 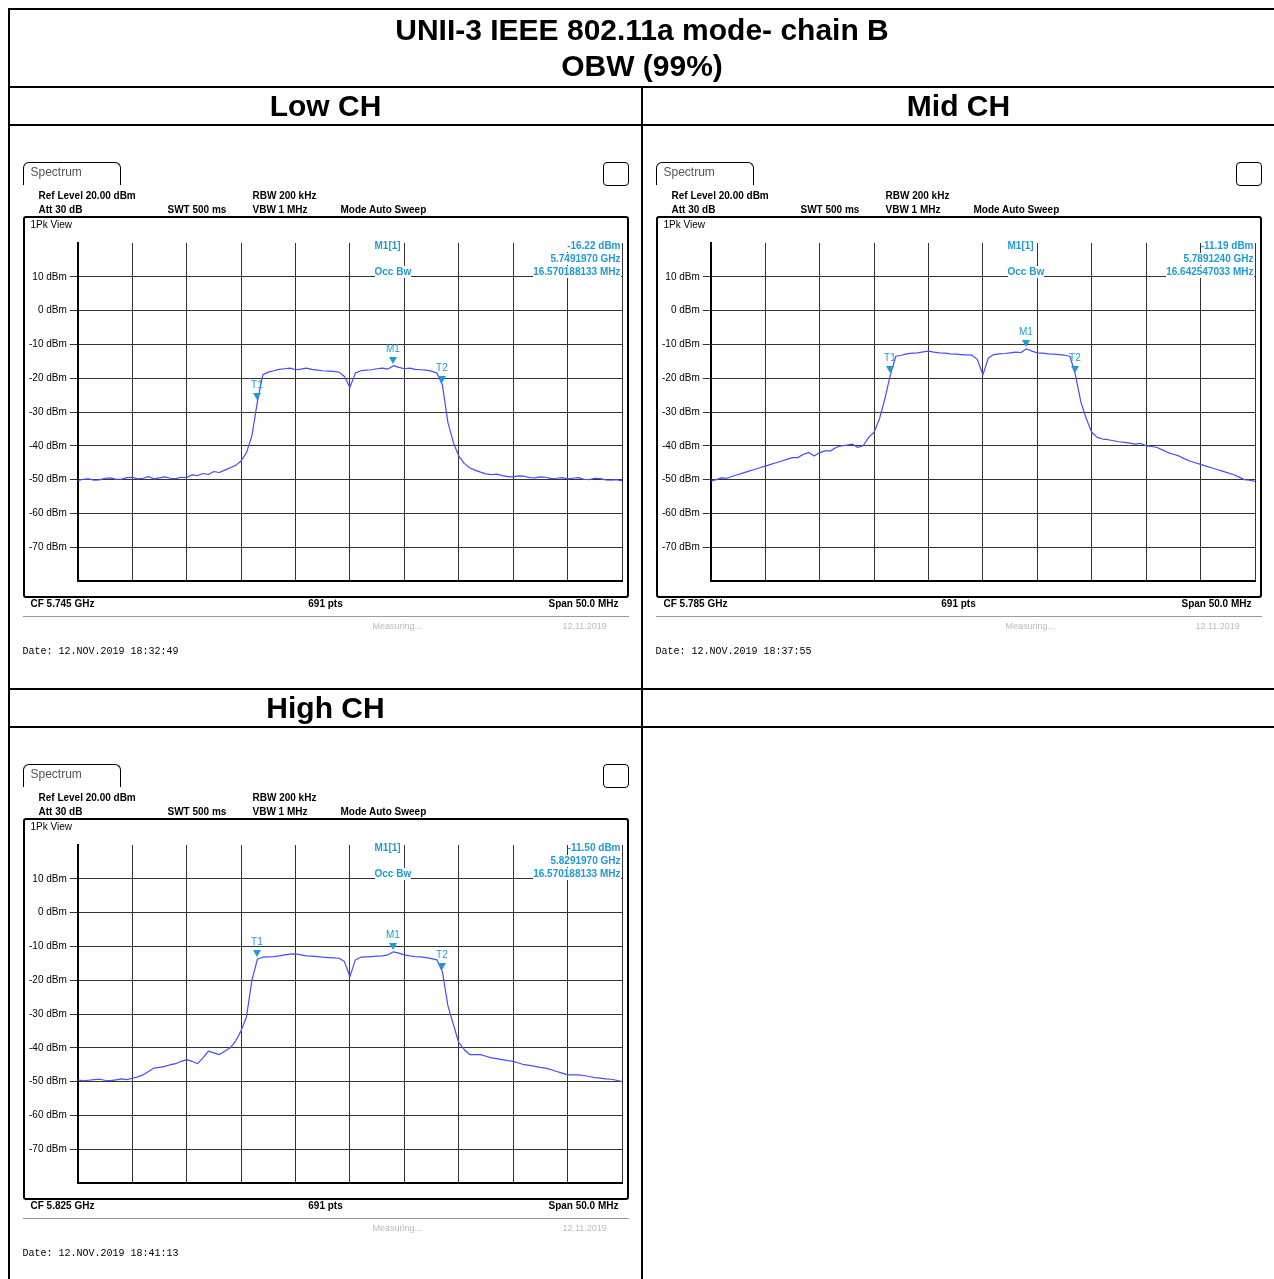 I want to click on text: CF 5.745 GHz, so click(x=62, y=604).